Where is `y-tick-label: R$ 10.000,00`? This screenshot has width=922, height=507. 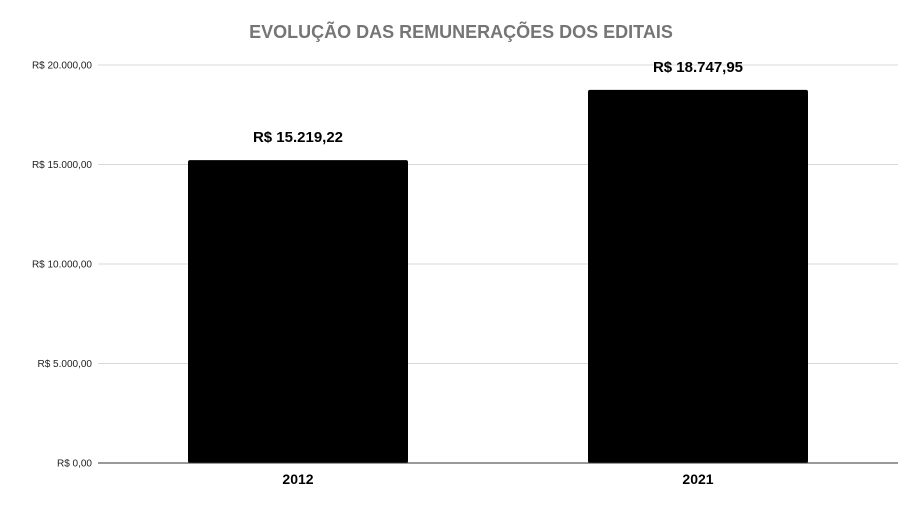 y-tick-label: R$ 10.000,00 is located at coordinates (62, 265).